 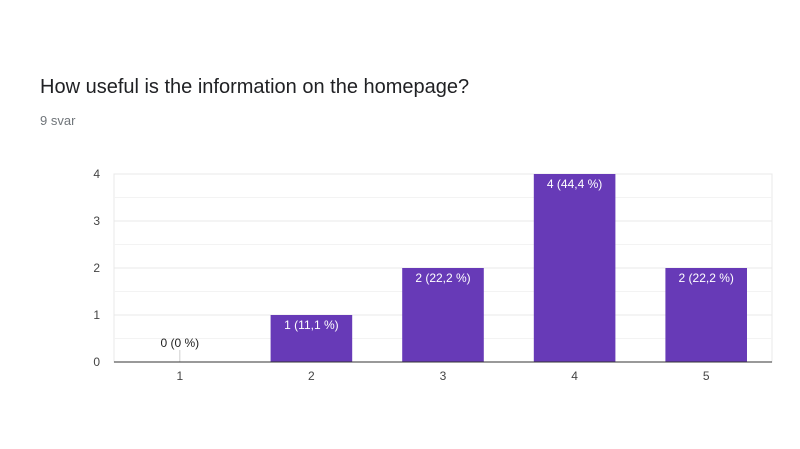 What do you see at coordinates (96, 315) in the screenshot?
I see `y-tick-label: 1` at bounding box center [96, 315].